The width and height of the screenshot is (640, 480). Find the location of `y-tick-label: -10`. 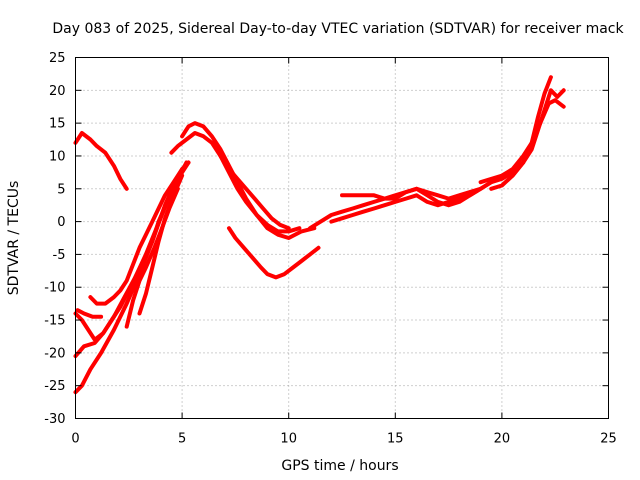

y-tick-label: -10 is located at coordinates (54, 288).